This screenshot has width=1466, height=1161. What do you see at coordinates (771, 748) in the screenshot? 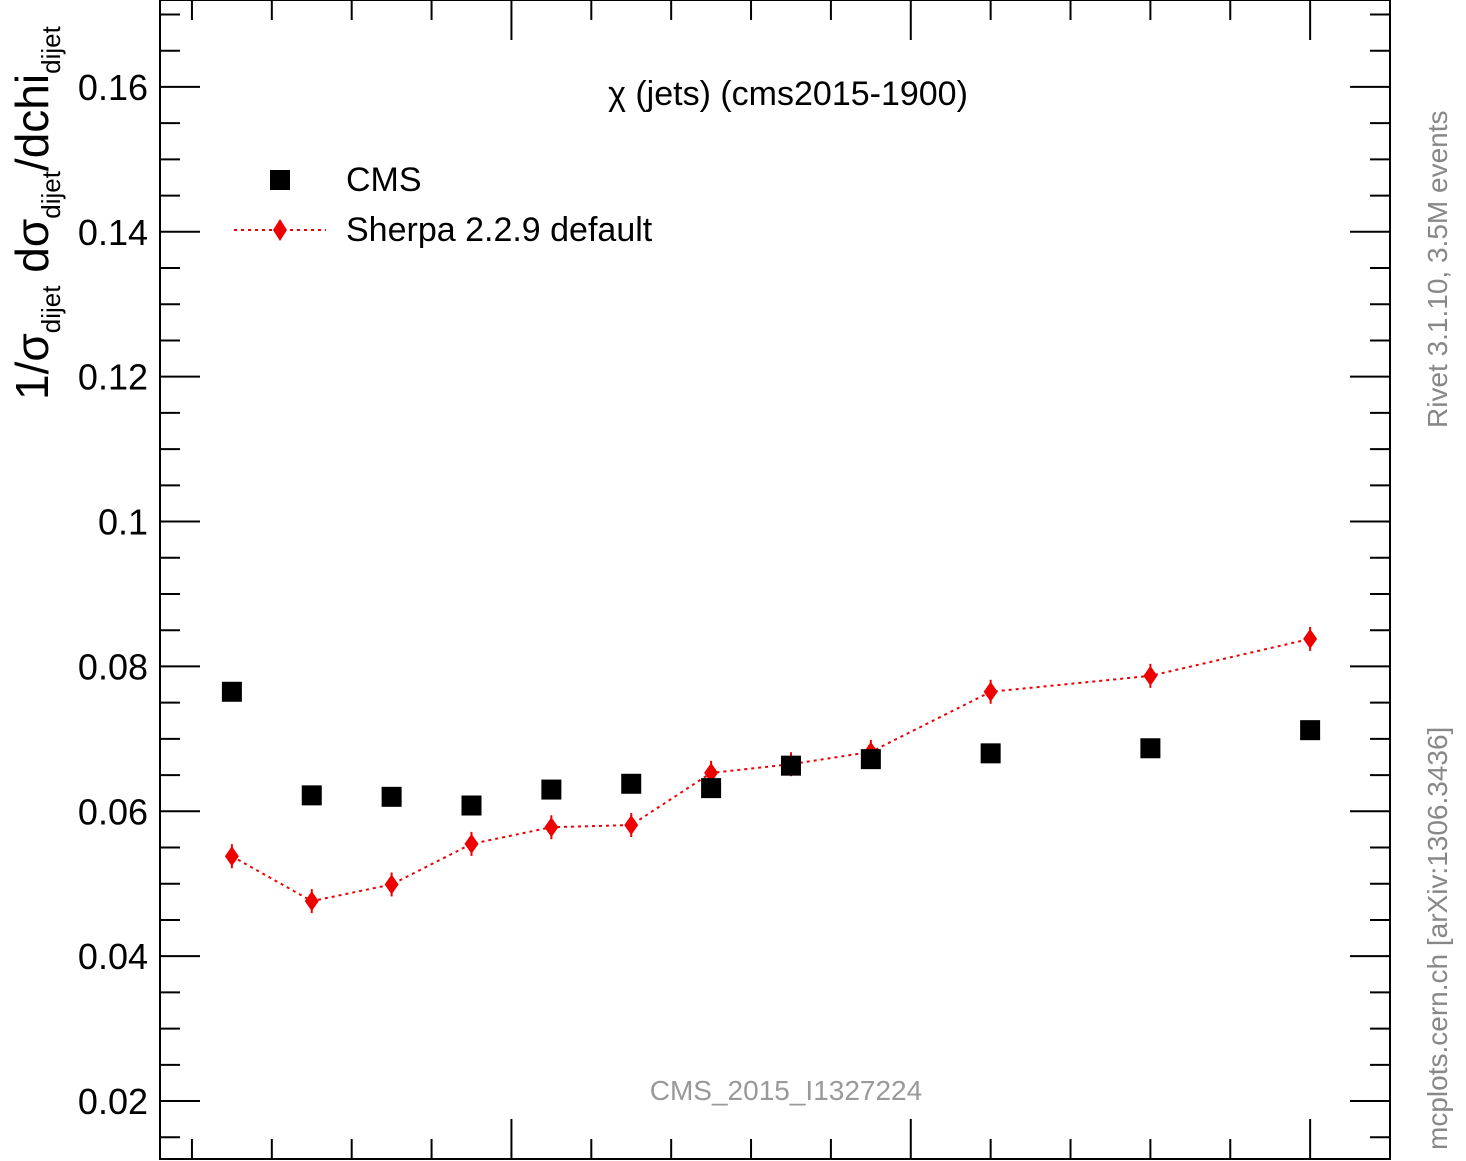
I see `series-cms` at bounding box center [771, 748].